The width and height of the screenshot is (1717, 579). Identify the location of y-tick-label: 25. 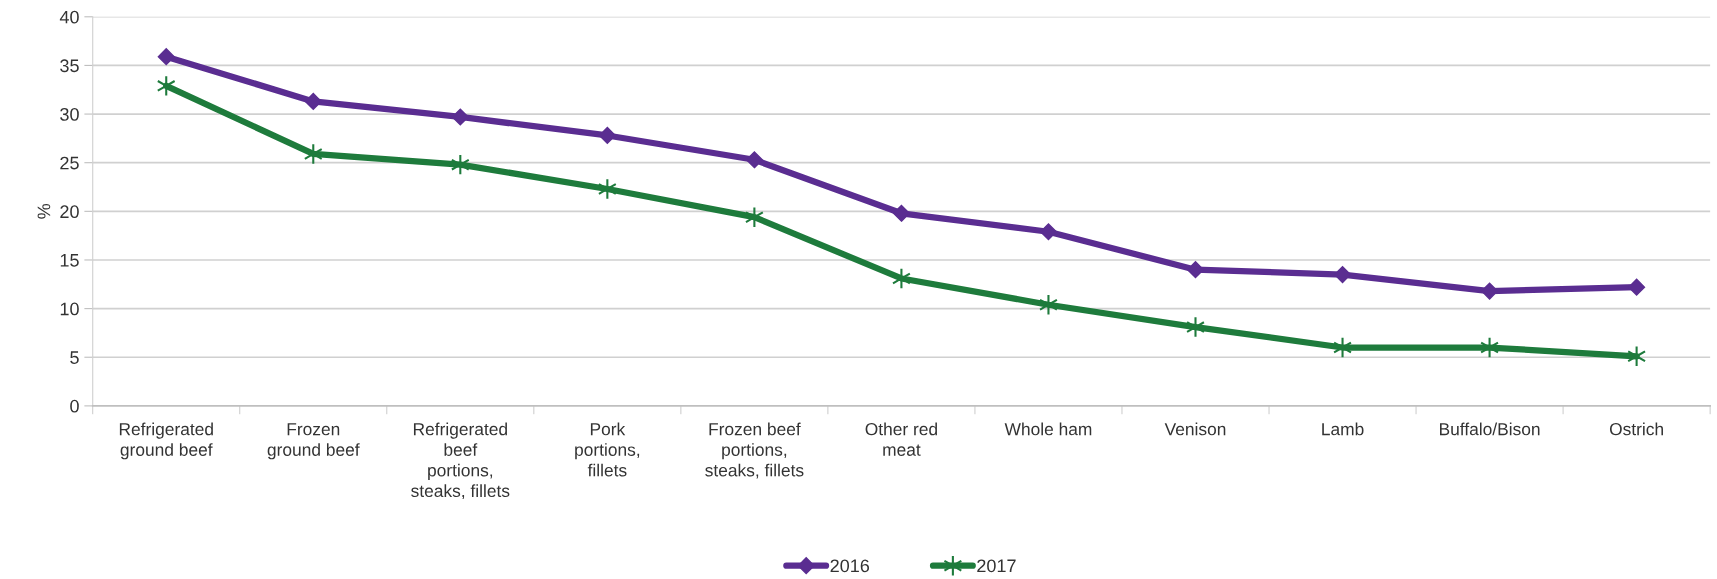
(69, 163).